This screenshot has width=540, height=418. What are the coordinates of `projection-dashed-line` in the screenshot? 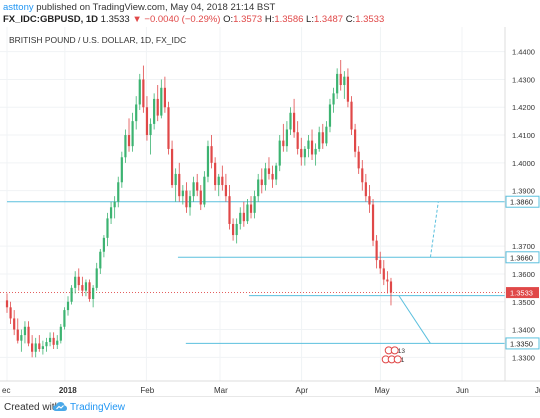 It's located at (434, 229).